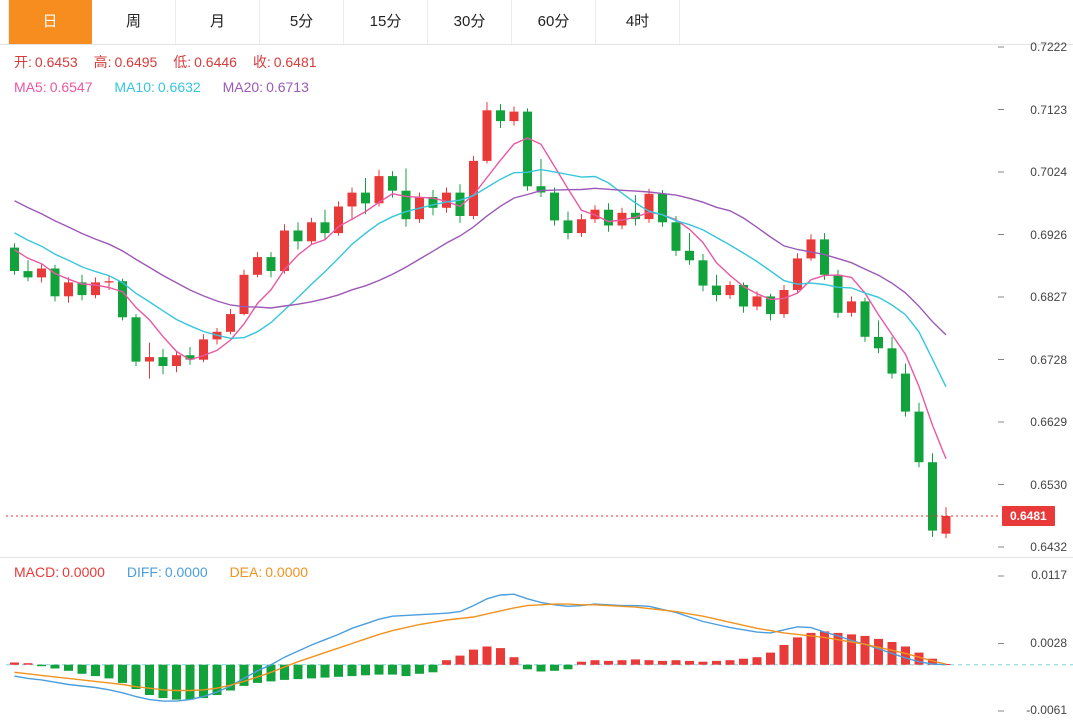  What do you see at coordinates (1048, 172) in the screenshot?
I see `y-axis-label: 0.7024` at bounding box center [1048, 172].